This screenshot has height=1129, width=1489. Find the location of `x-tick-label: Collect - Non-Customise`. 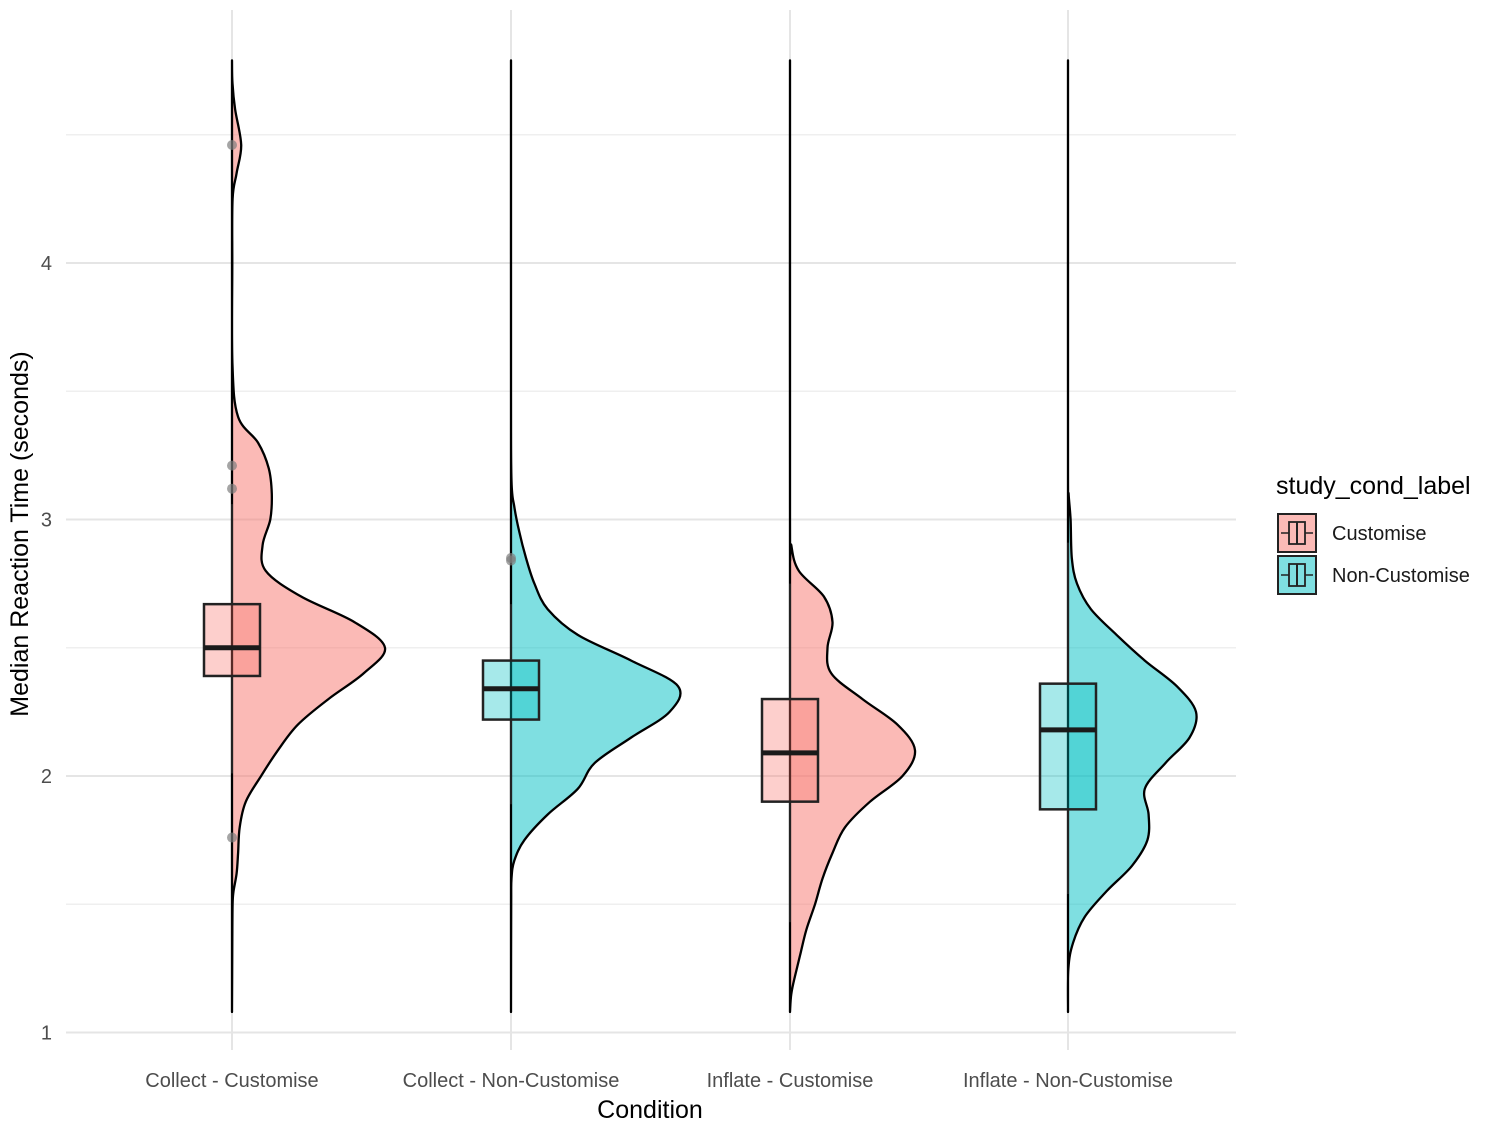

x-tick-label: Collect - Non-Customise is located at coordinates (511, 1081).